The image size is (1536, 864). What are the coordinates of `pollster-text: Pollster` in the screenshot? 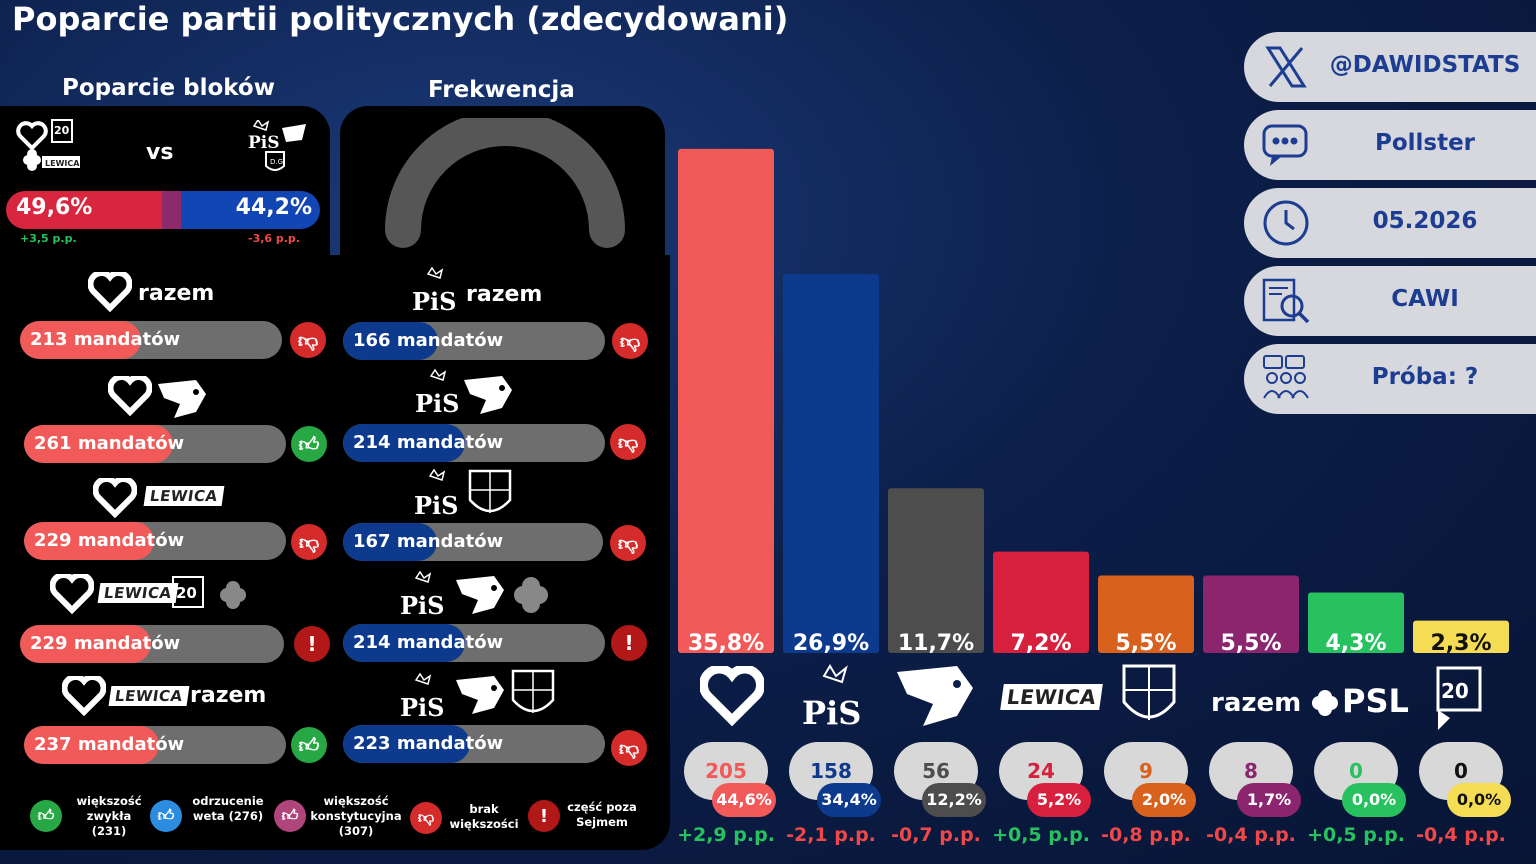 It's located at (1425, 143).